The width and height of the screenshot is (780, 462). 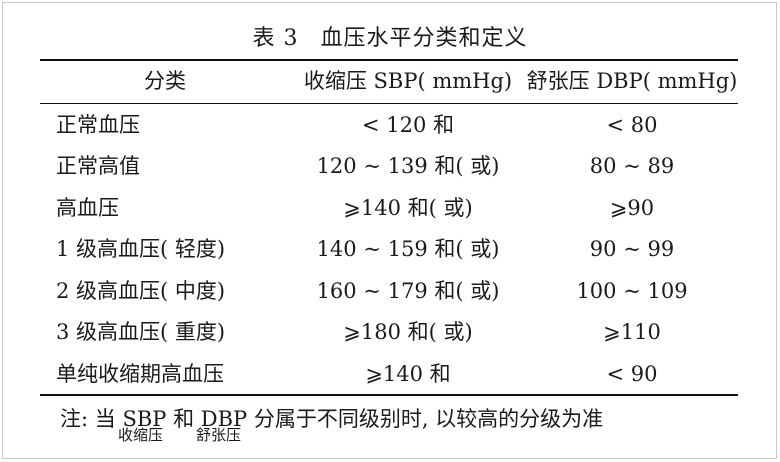 What do you see at coordinates (140, 374) in the screenshot?
I see `row-7-category: 单纯收缩期高血压` at bounding box center [140, 374].